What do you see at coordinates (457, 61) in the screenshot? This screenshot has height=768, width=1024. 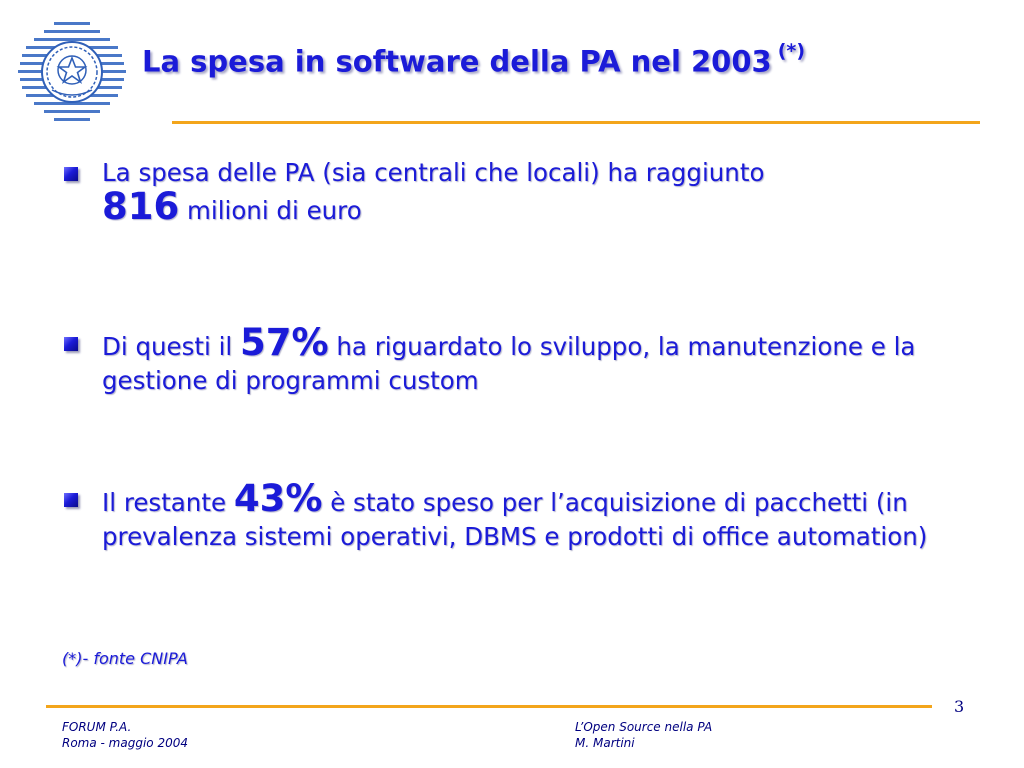 I see `slide-title-text: La spesa in software della PA nel 2003` at bounding box center [457, 61].